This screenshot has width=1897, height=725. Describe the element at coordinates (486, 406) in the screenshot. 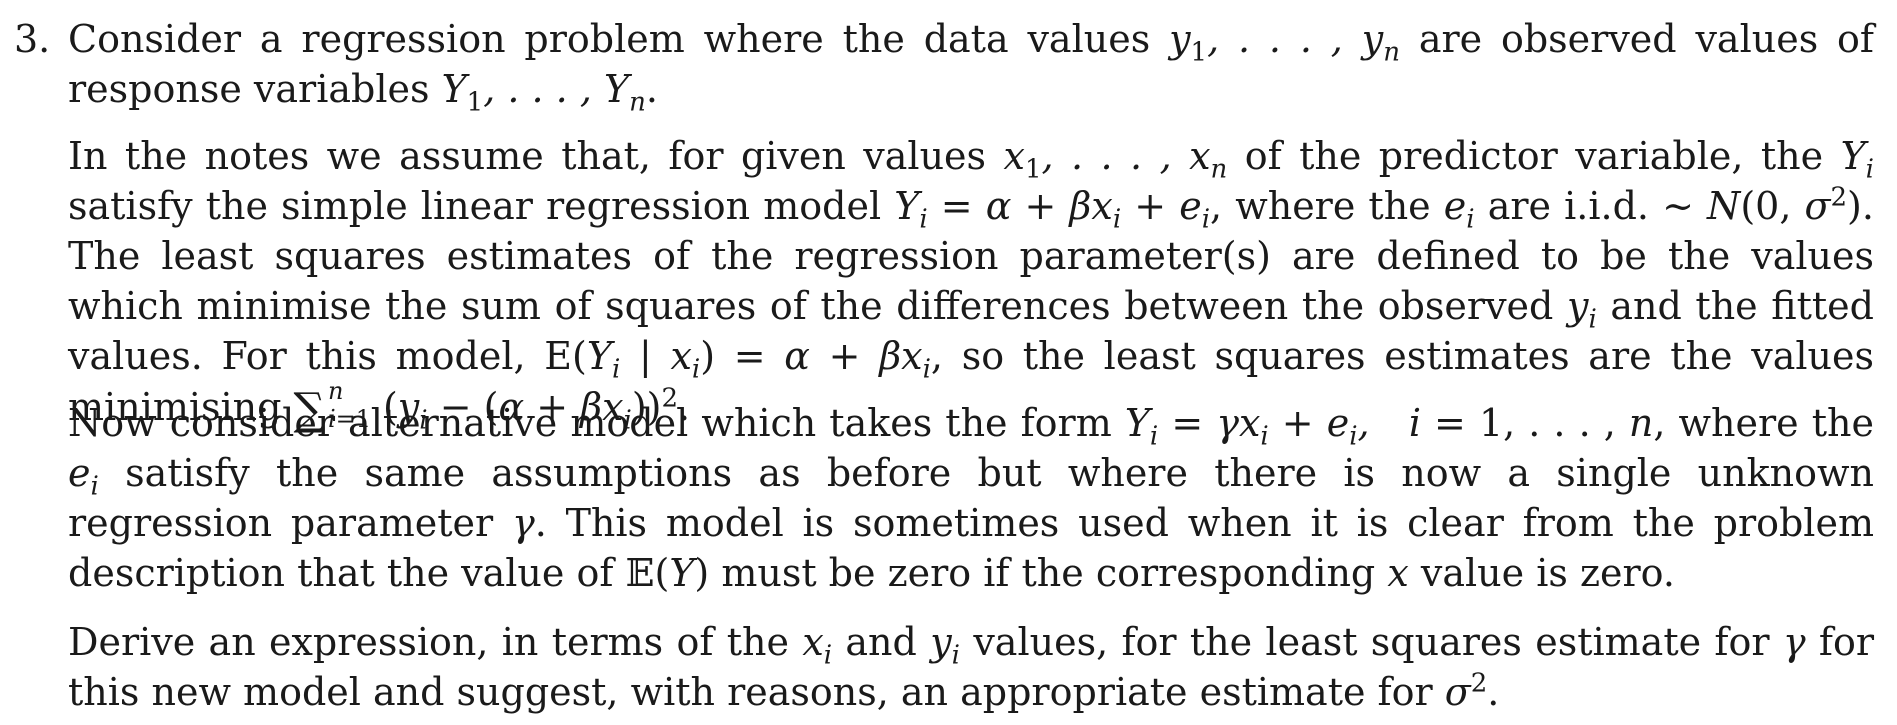

I see `math-sum-of-squares: ∑ n i=1 (yi − (α + βxi))2` at that location.